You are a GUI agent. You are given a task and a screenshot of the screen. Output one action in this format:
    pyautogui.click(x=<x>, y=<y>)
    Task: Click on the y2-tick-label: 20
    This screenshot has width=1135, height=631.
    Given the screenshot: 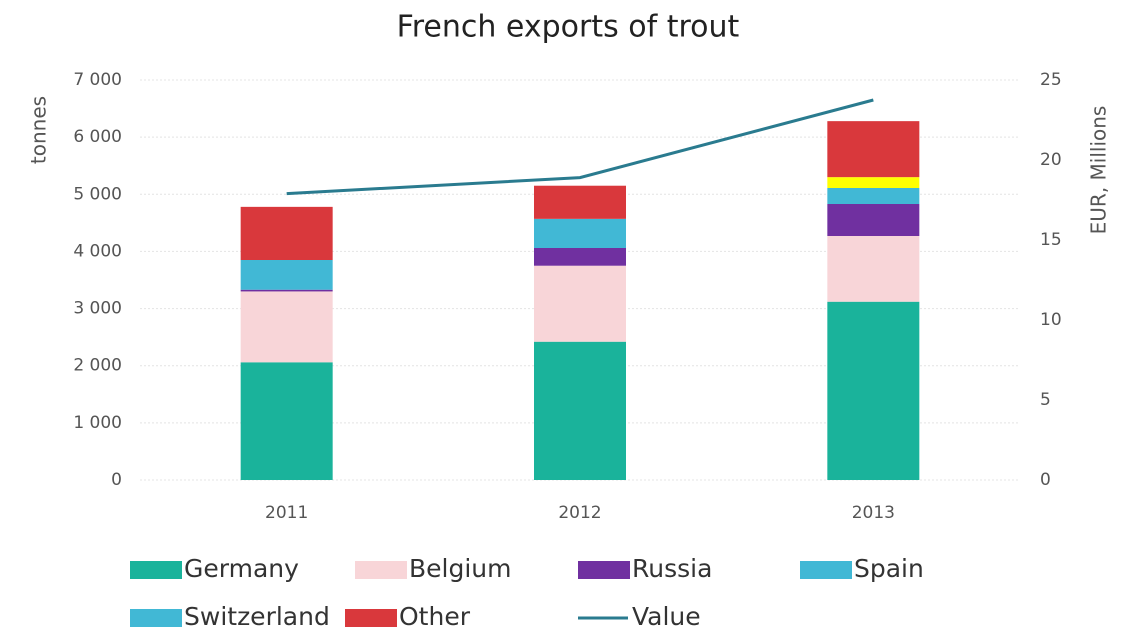 What is the action you would take?
    pyautogui.click(x=1051, y=160)
    